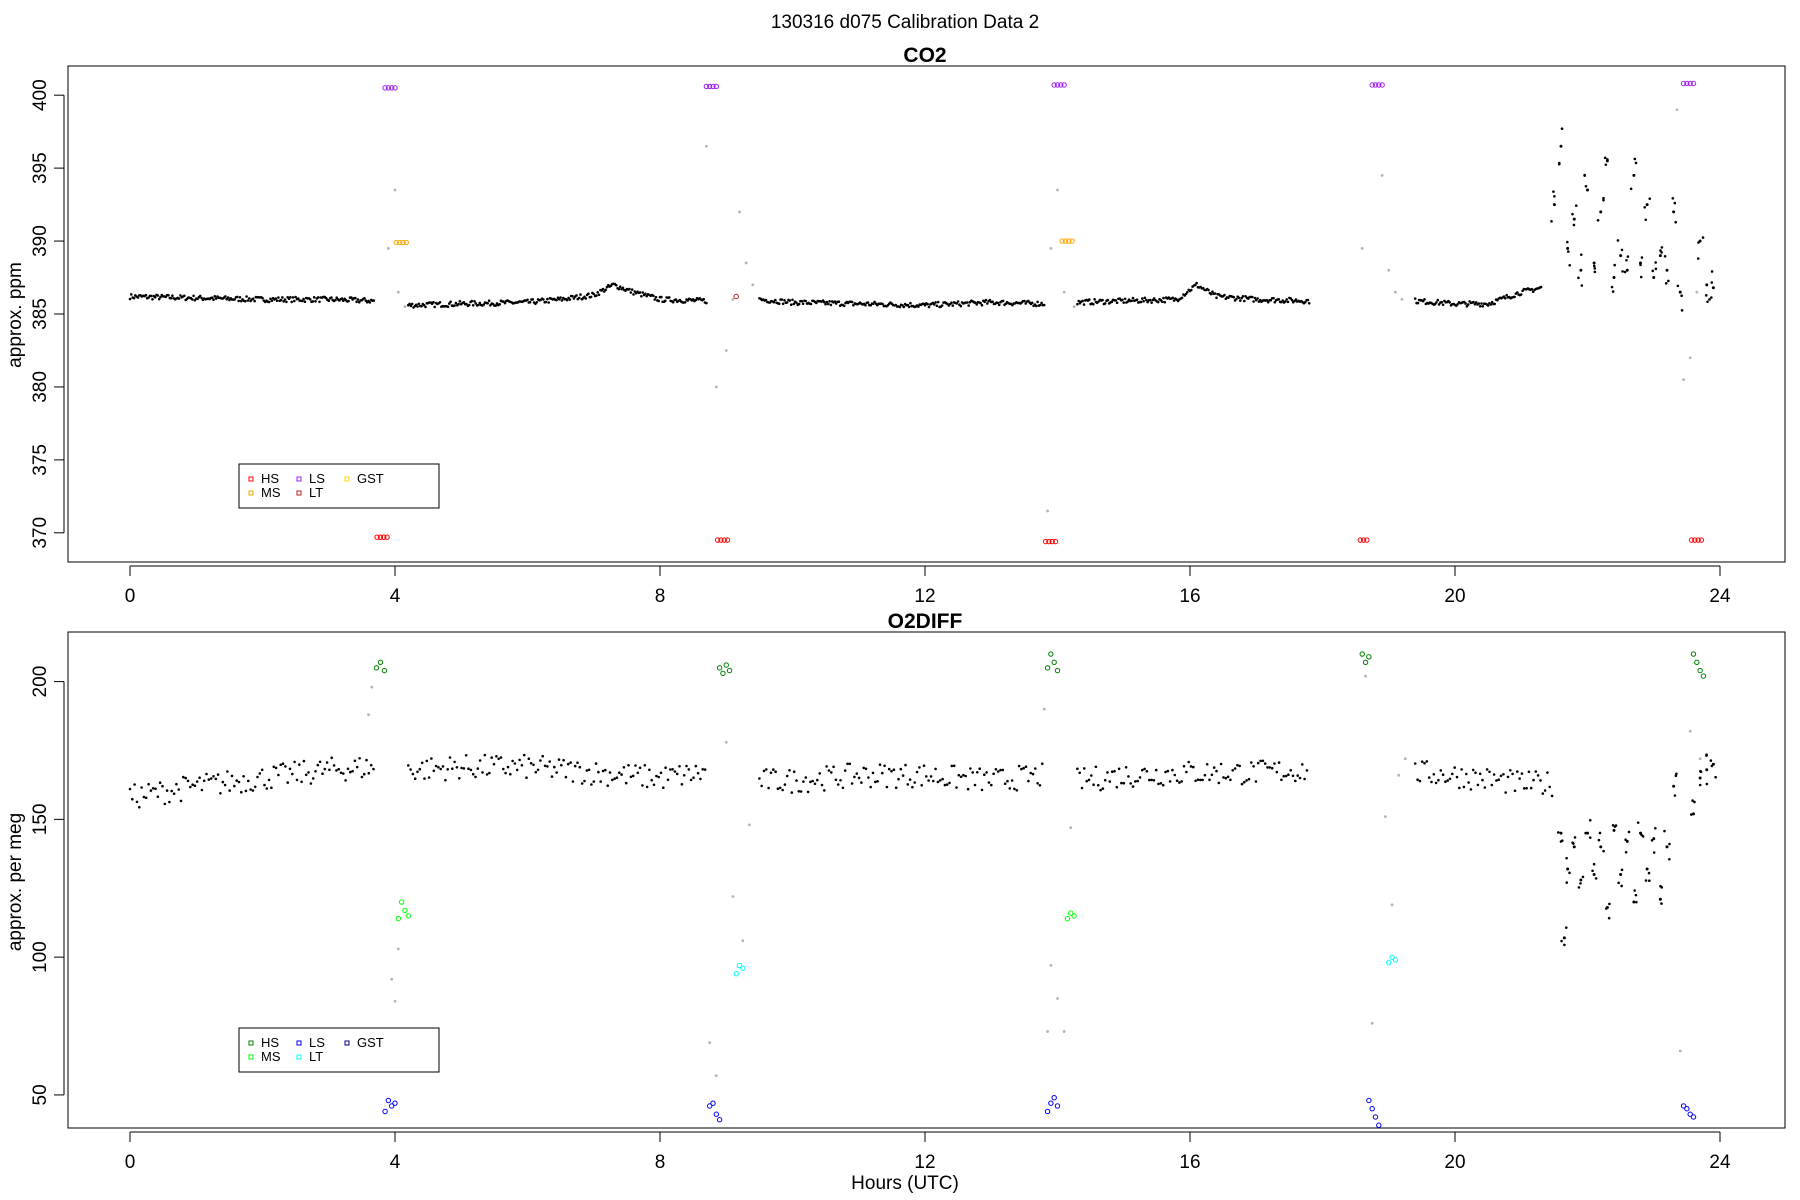  What do you see at coordinates (924, 1162) in the screenshot?
I see `o2diff-x-tick-label: 12` at bounding box center [924, 1162].